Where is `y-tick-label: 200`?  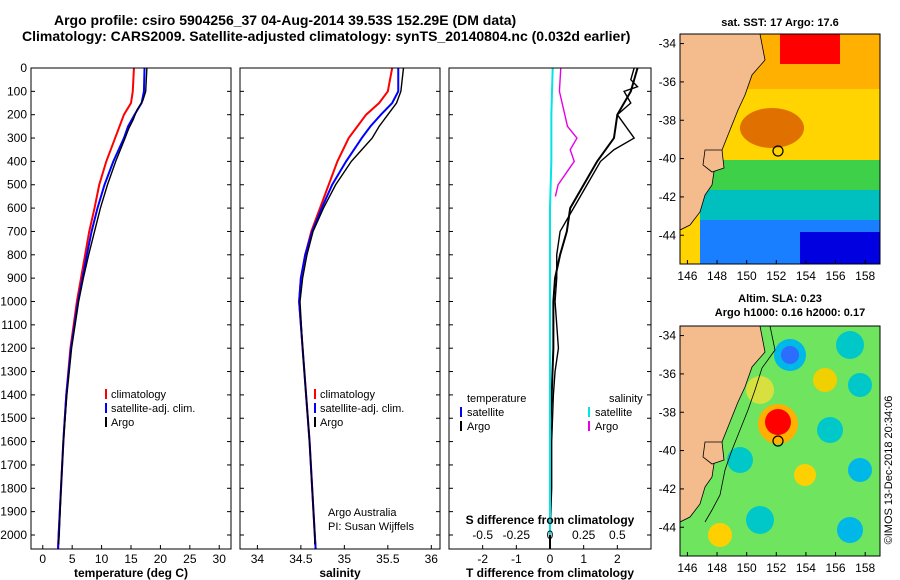
y-tick-label: 200 is located at coordinates (17, 115).